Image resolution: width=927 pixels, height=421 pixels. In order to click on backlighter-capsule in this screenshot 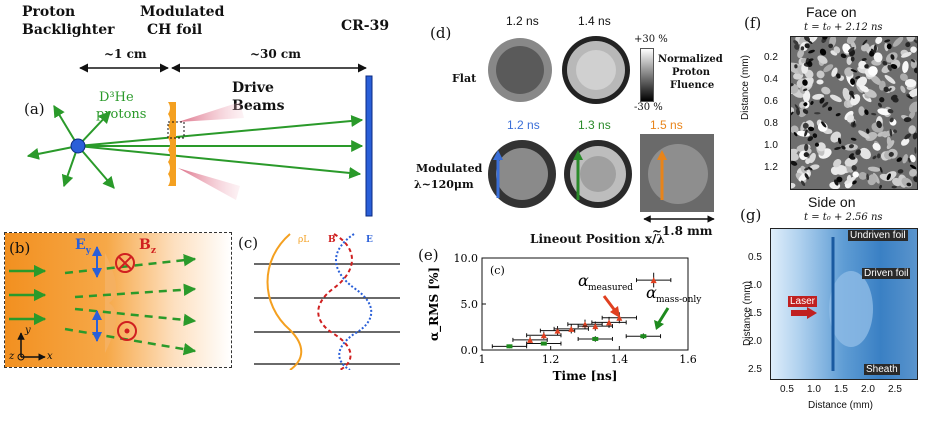, I will do `click(78, 146)`.